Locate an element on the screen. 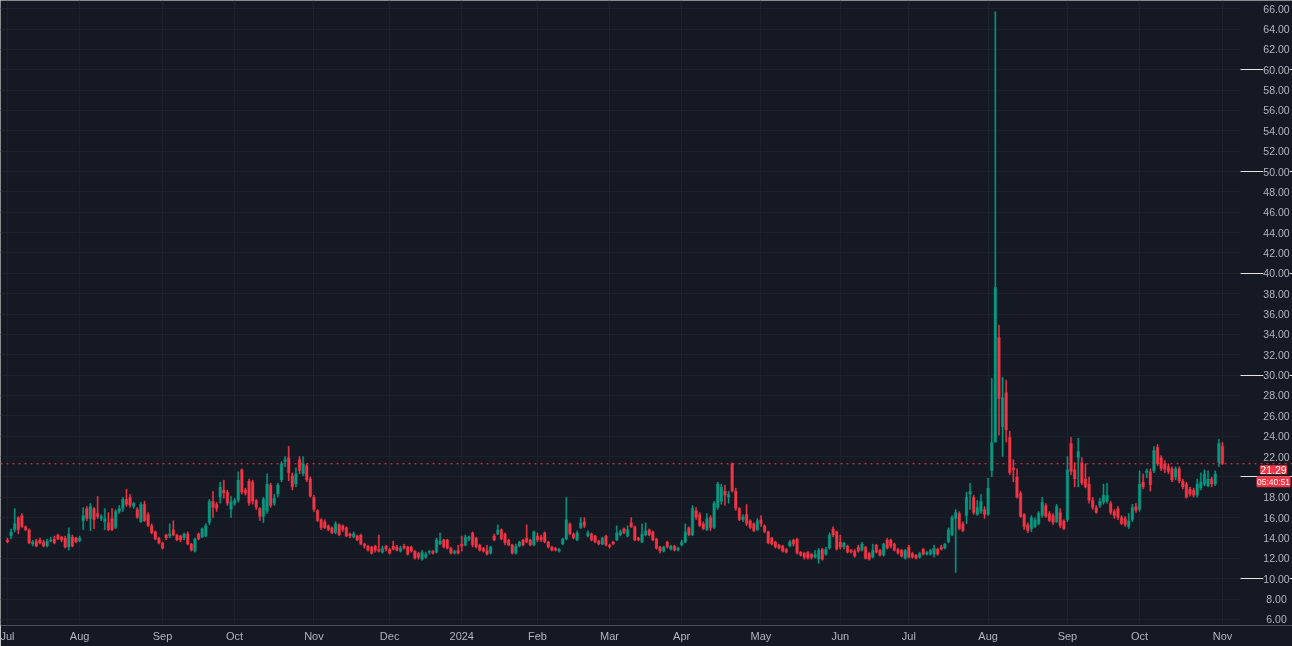 Image resolution: width=1292 pixels, height=646 pixels. y-tick-label: 12.00 is located at coordinates (1276, 558).